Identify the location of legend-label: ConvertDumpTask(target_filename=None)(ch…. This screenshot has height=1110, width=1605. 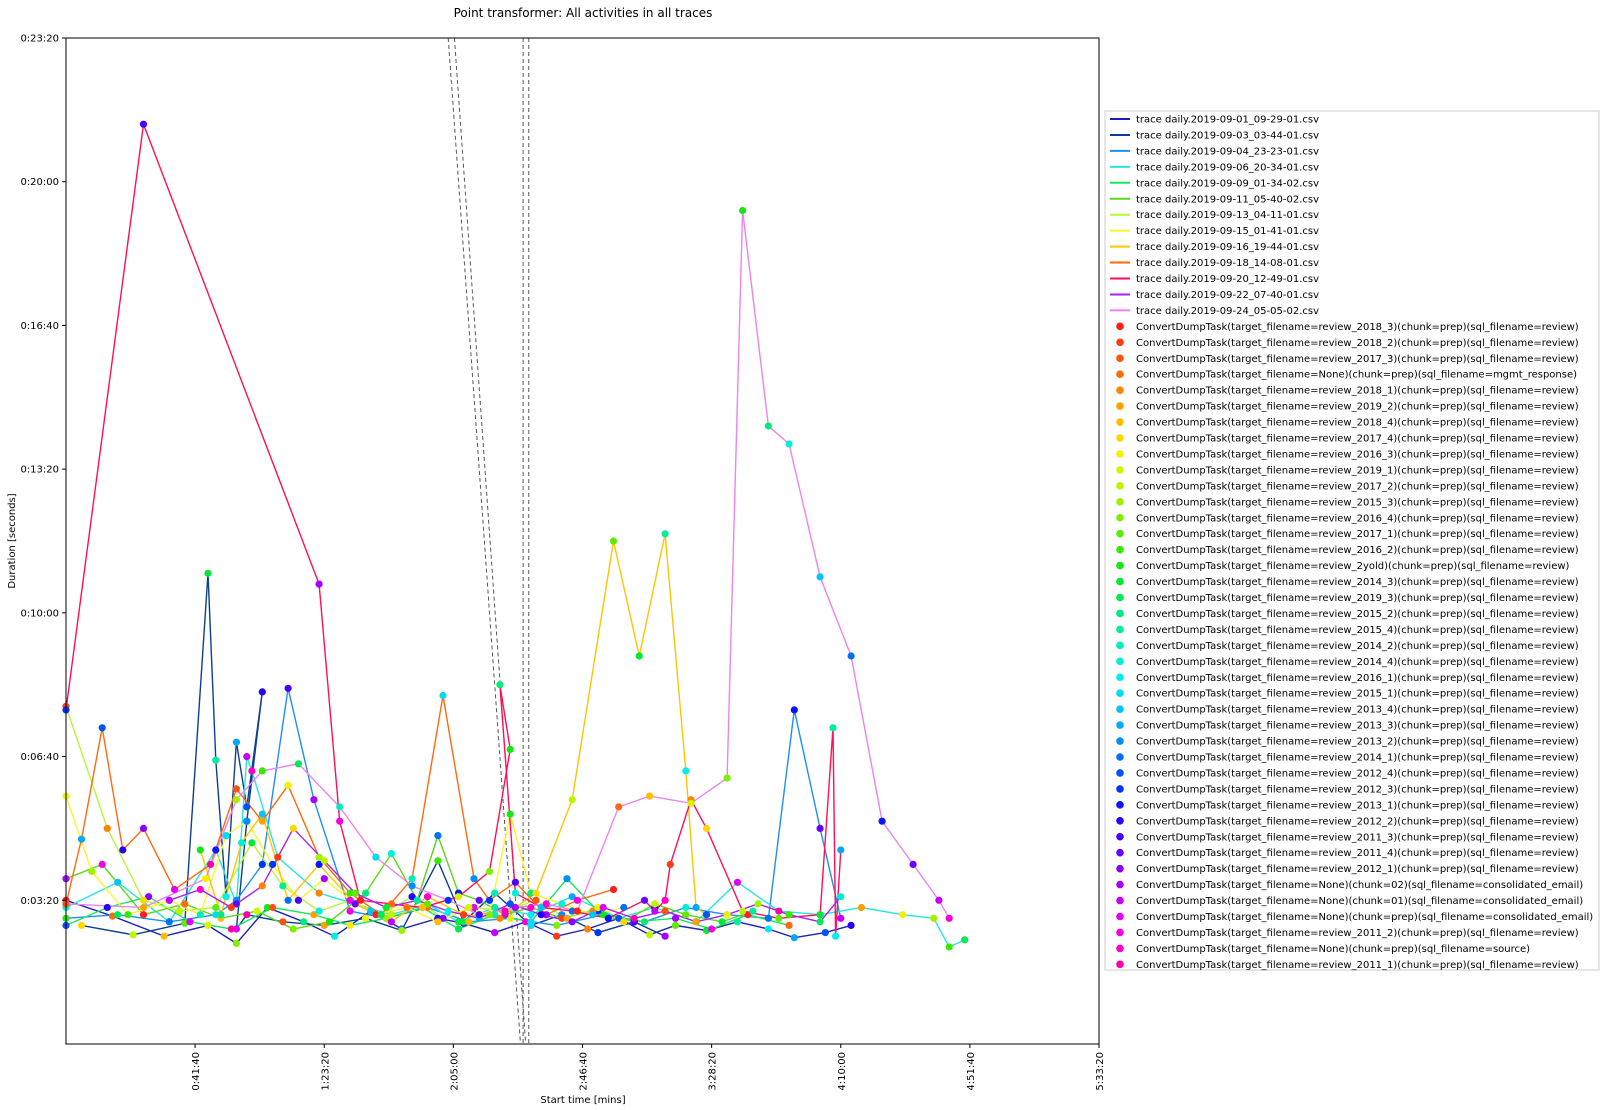
(1359, 901).